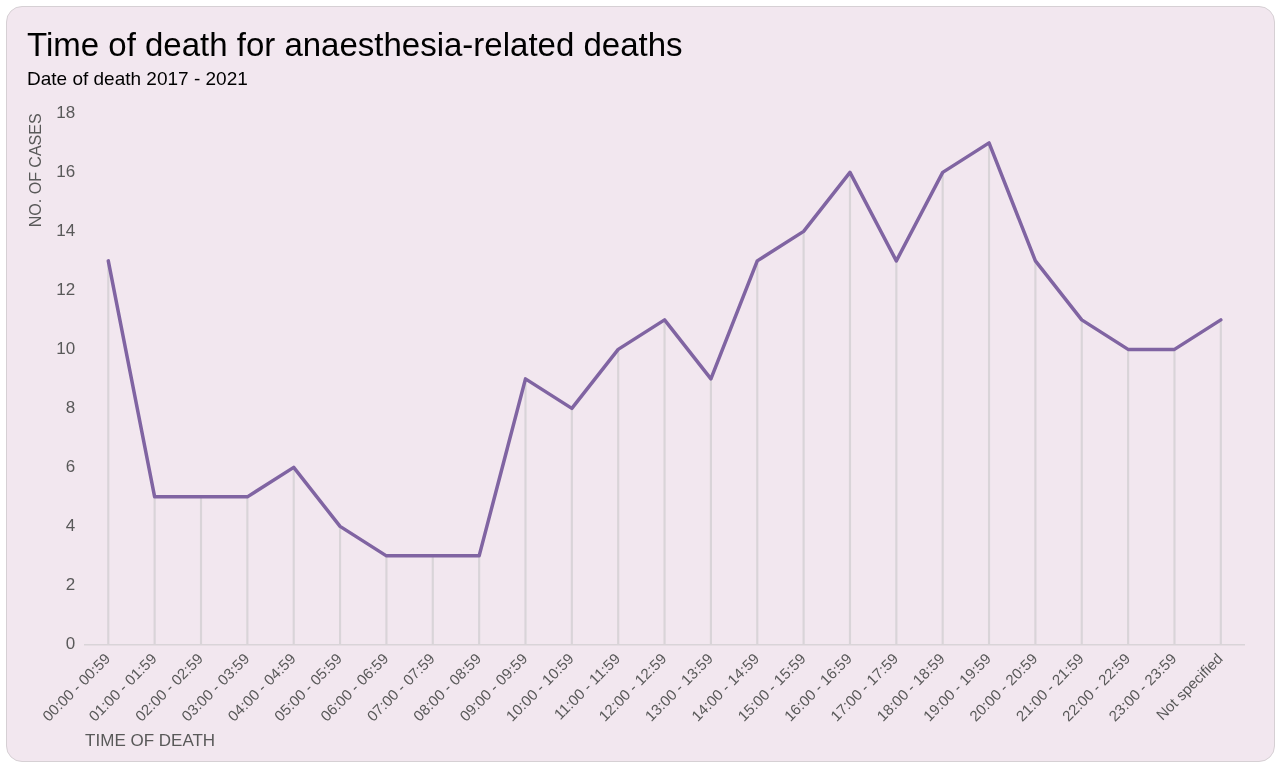 The width and height of the screenshot is (1281, 762). What do you see at coordinates (66, 172) in the screenshot?
I see `y-tick-label: 16` at bounding box center [66, 172].